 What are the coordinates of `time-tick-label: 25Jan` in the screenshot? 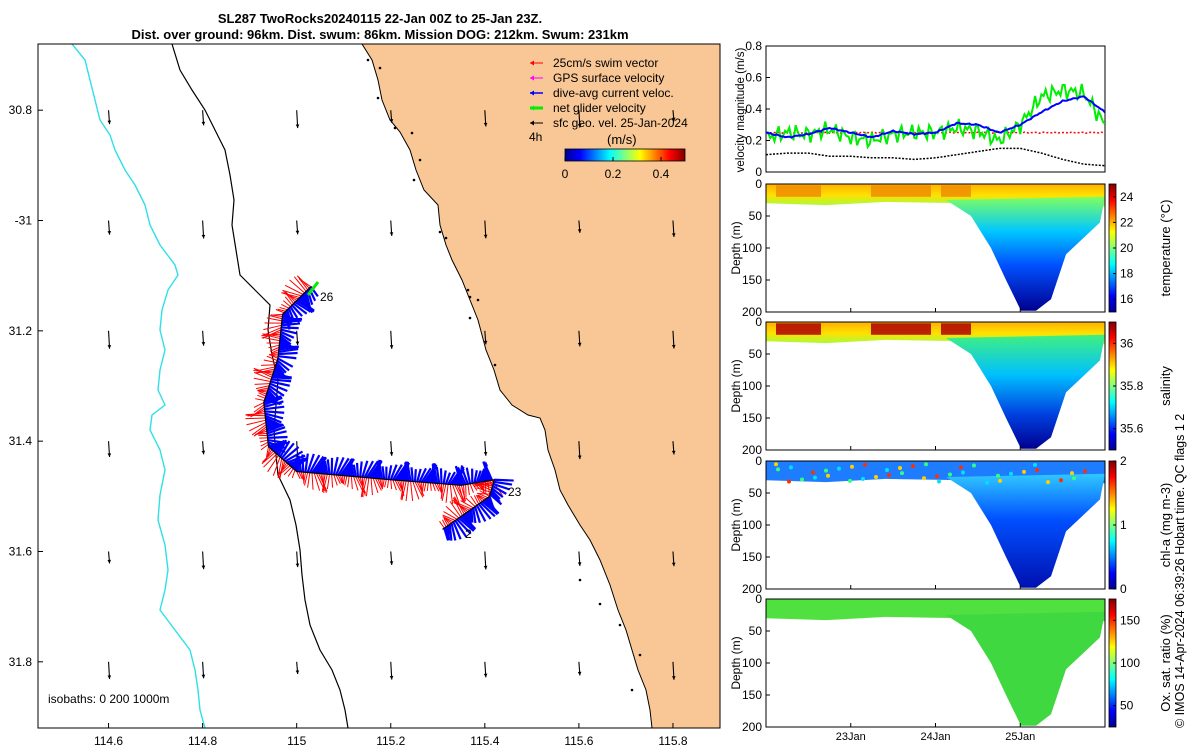 It's located at (1020, 737).